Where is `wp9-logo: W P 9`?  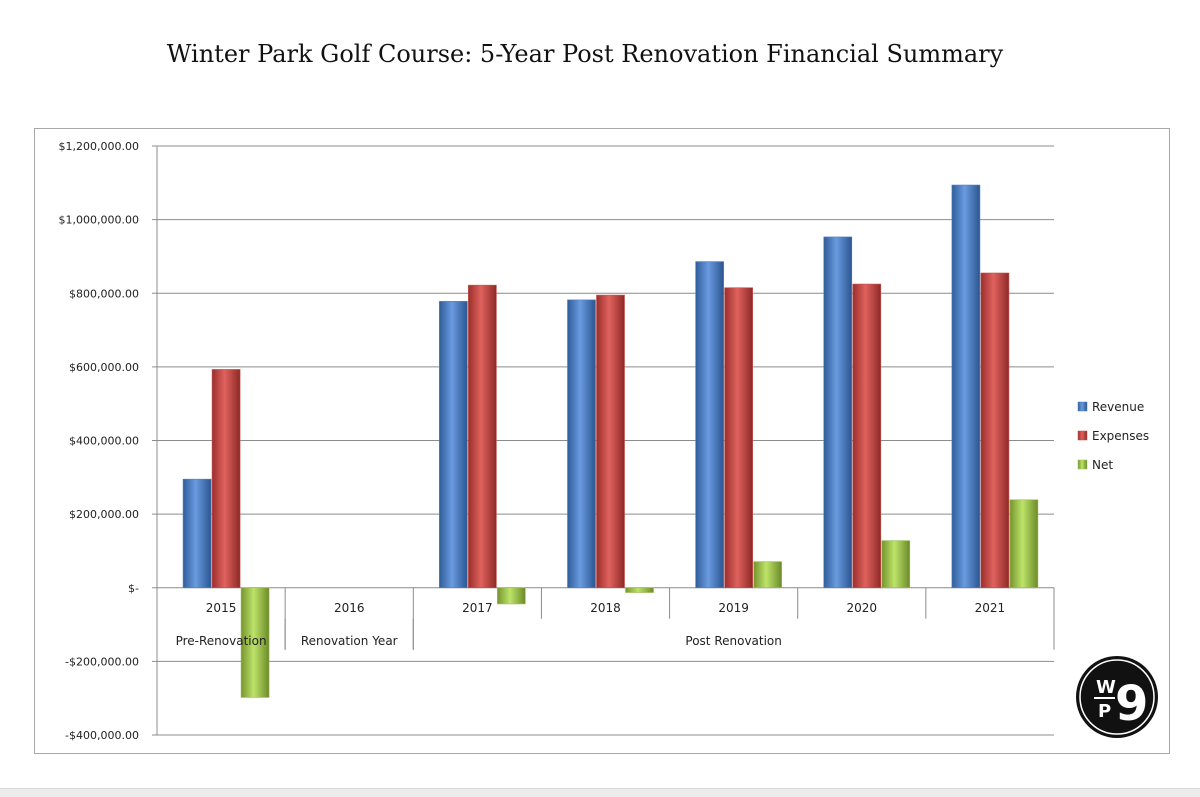 wp9-logo: W P 9 is located at coordinates (1117, 697).